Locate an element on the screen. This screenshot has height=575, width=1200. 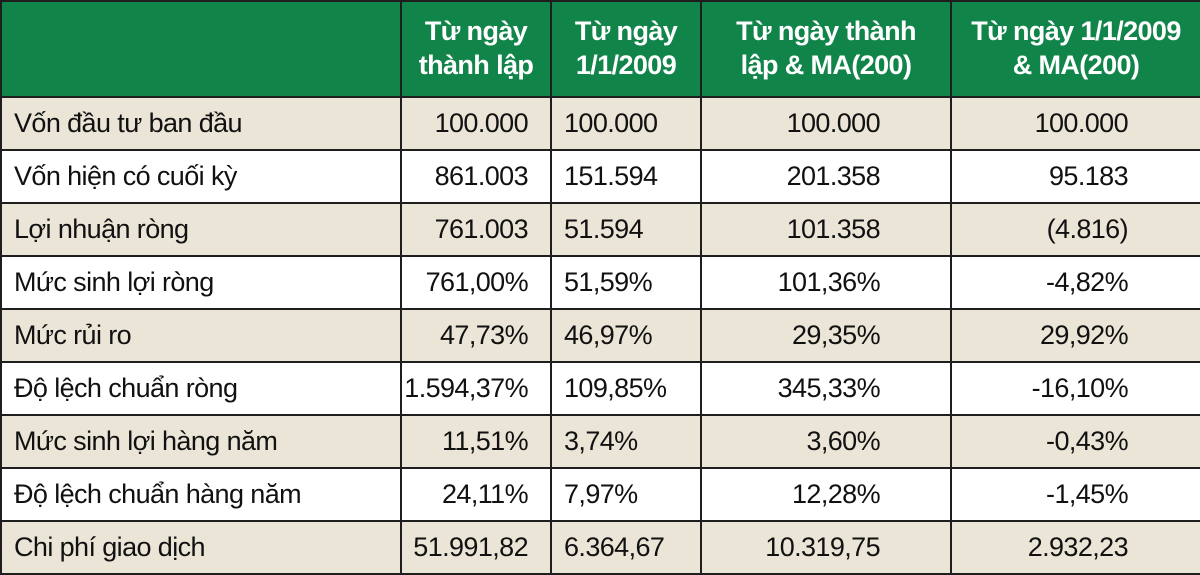
value-cell: 1.594,37% is located at coordinates (476, 388).